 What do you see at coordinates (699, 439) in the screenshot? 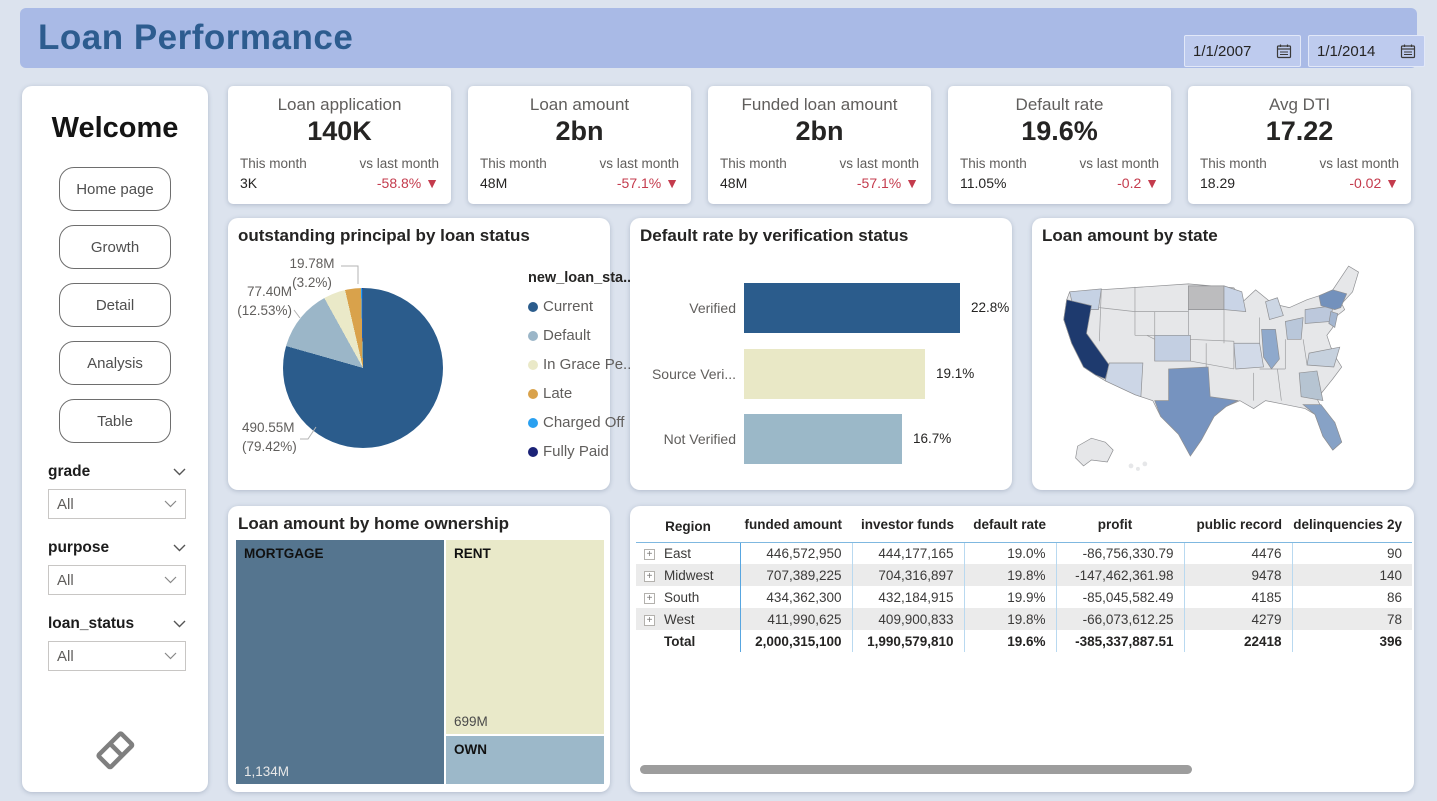
I see `bar-category-label: Not Verified` at bounding box center [699, 439].